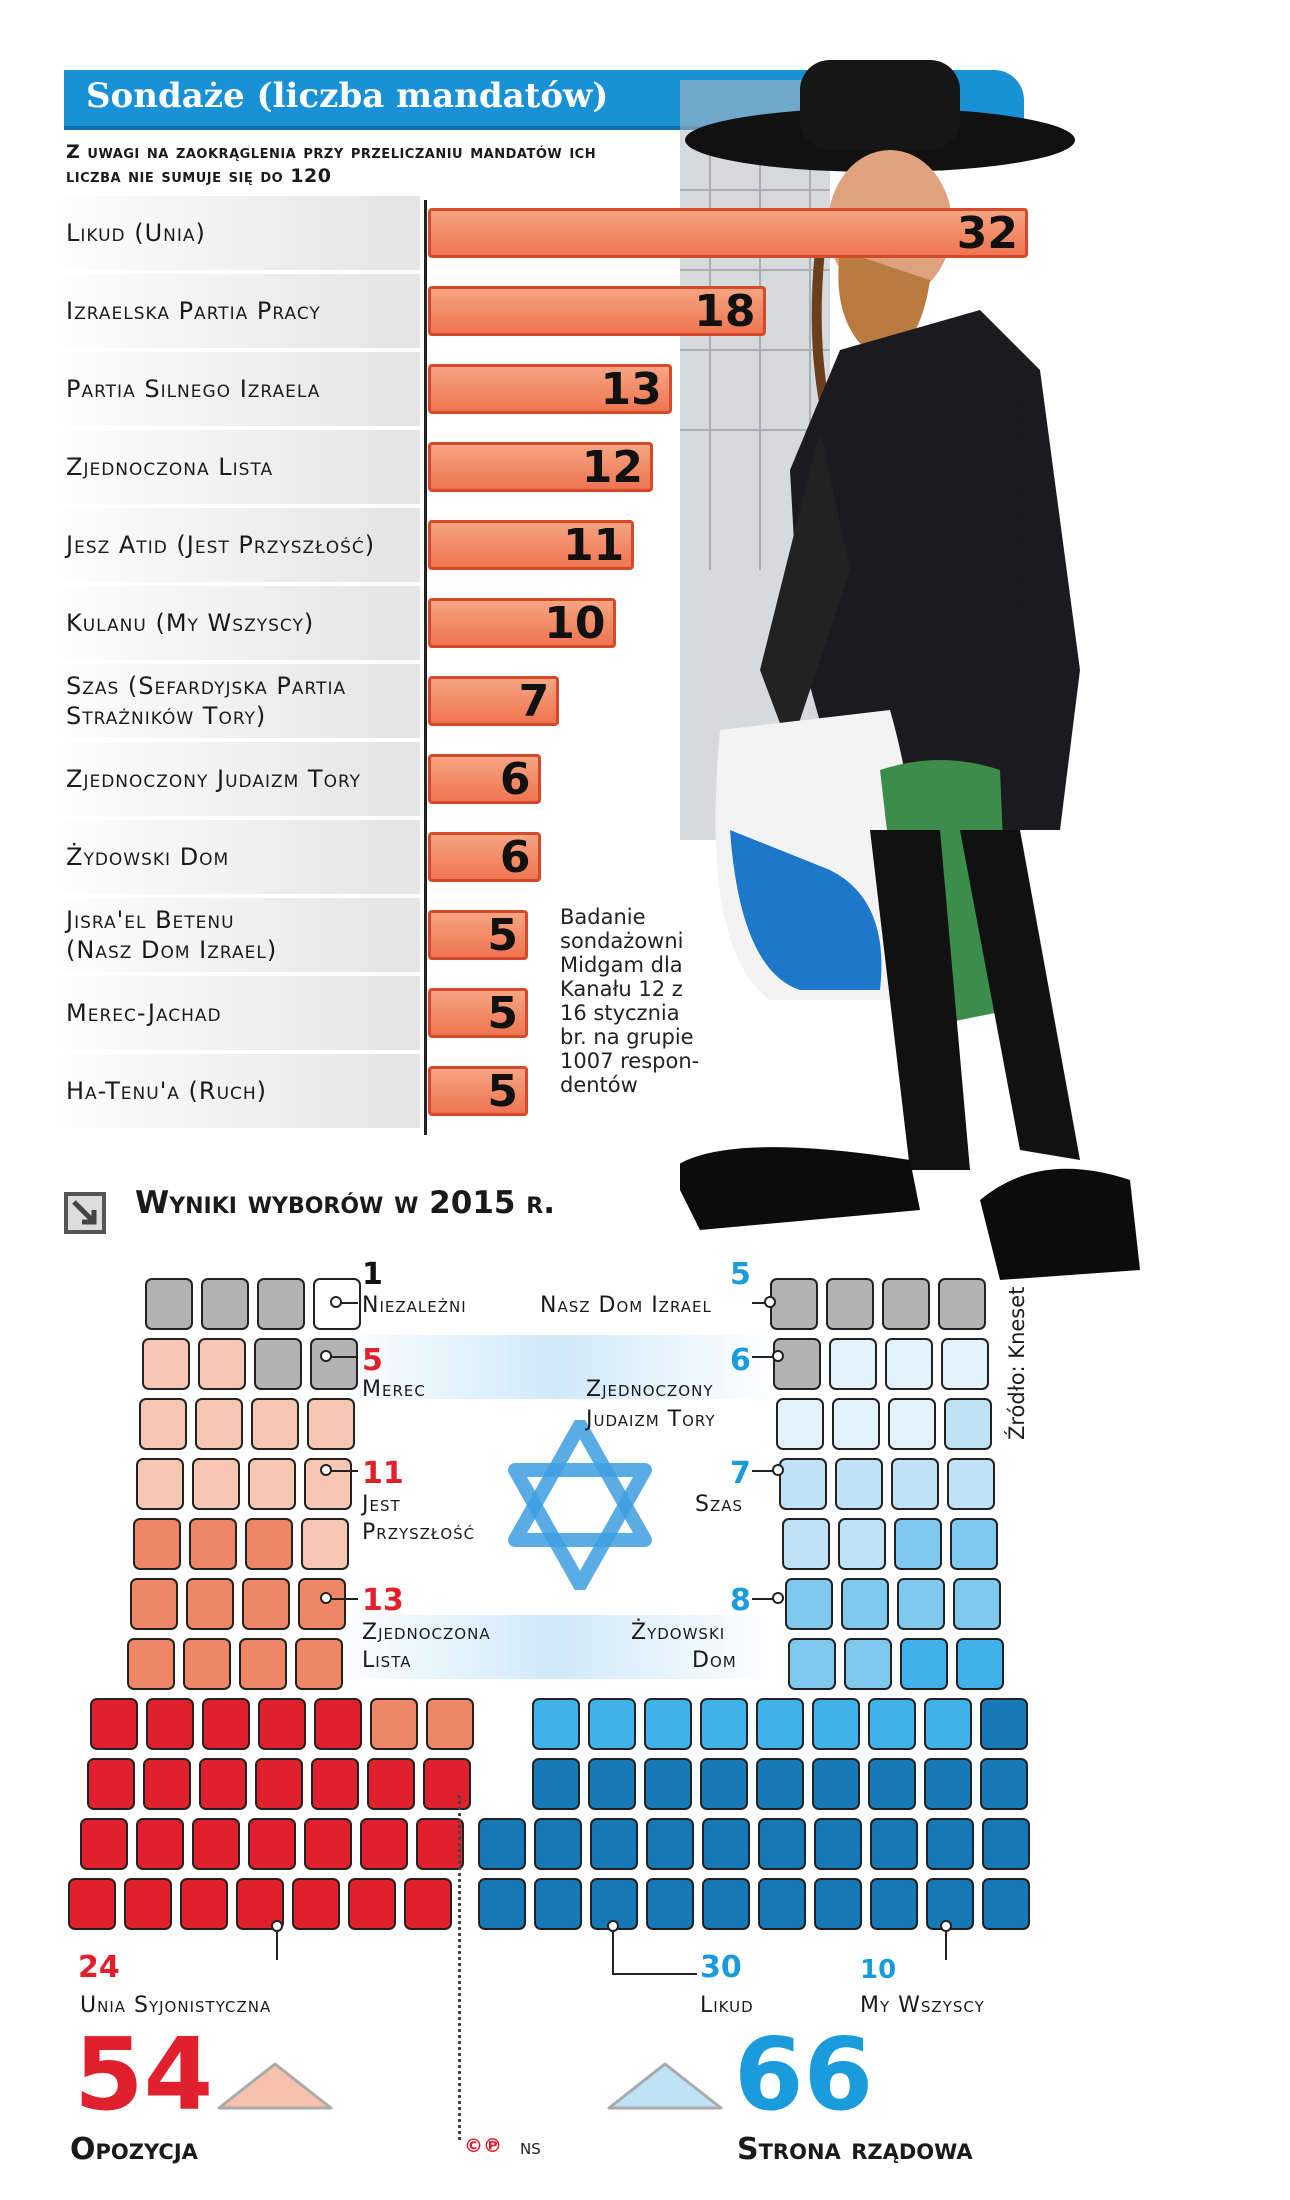 The width and height of the screenshot is (1290, 2200). What do you see at coordinates (425, 667) in the screenshot?
I see `bar-axis-line` at bounding box center [425, 667].